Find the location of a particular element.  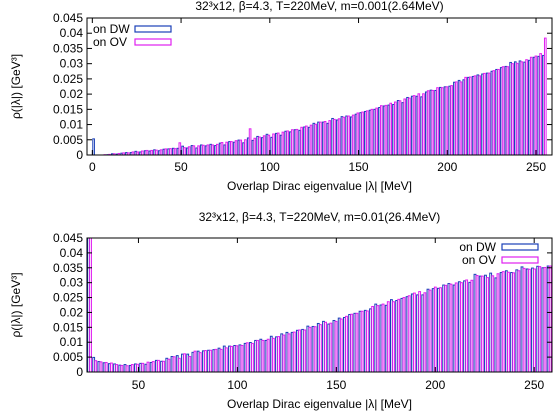

y-tick-label: 0.015 is located at coordinates (68, 327).